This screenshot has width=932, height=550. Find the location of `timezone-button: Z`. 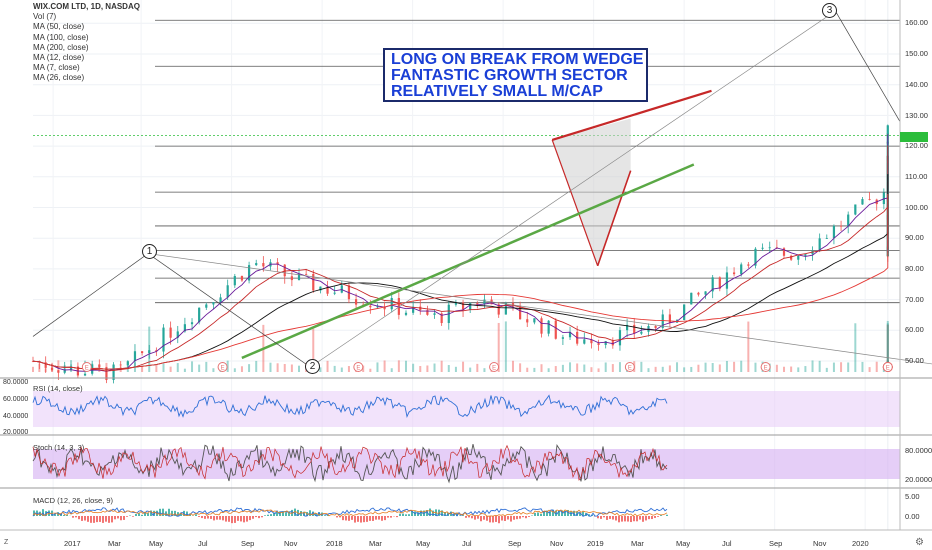

timezone-button: Z is located at coordinates (6, 542).